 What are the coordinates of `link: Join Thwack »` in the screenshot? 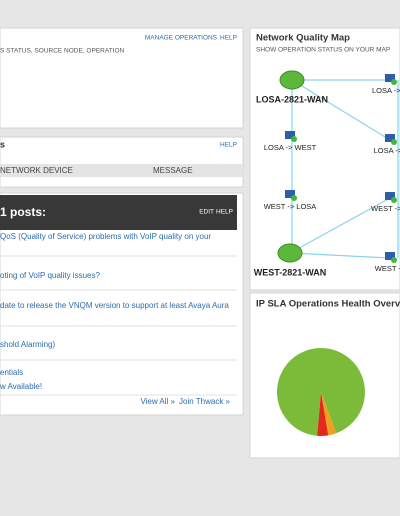 It's located at (205, 401).